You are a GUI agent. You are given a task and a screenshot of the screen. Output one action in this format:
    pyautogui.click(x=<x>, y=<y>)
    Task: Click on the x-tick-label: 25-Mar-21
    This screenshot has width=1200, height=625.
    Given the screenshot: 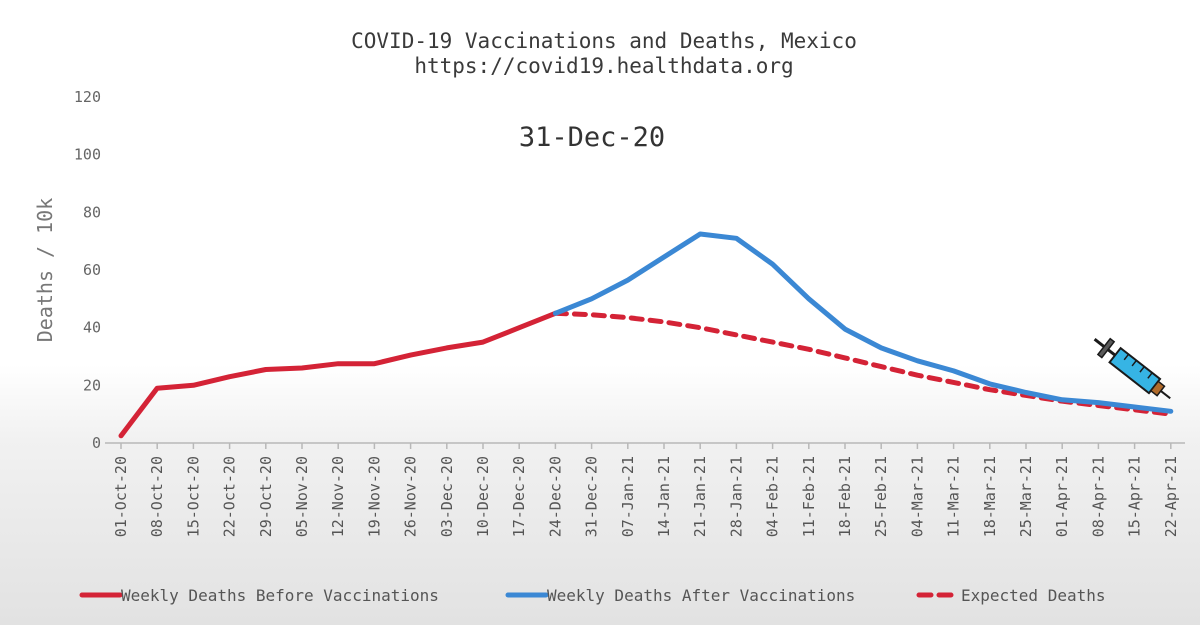 What is the action you would take?
    pyautogui.click(x=1026, y=496)
    